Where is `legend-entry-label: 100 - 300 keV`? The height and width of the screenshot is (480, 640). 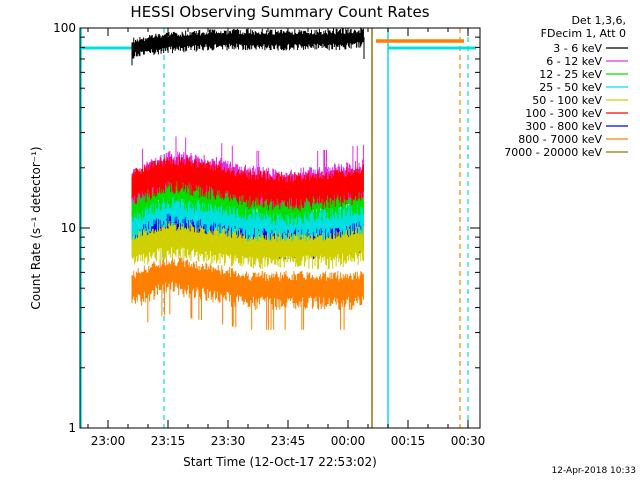 legend-entry-label: 100 - 300 keV is located at coordinates (563, 113).